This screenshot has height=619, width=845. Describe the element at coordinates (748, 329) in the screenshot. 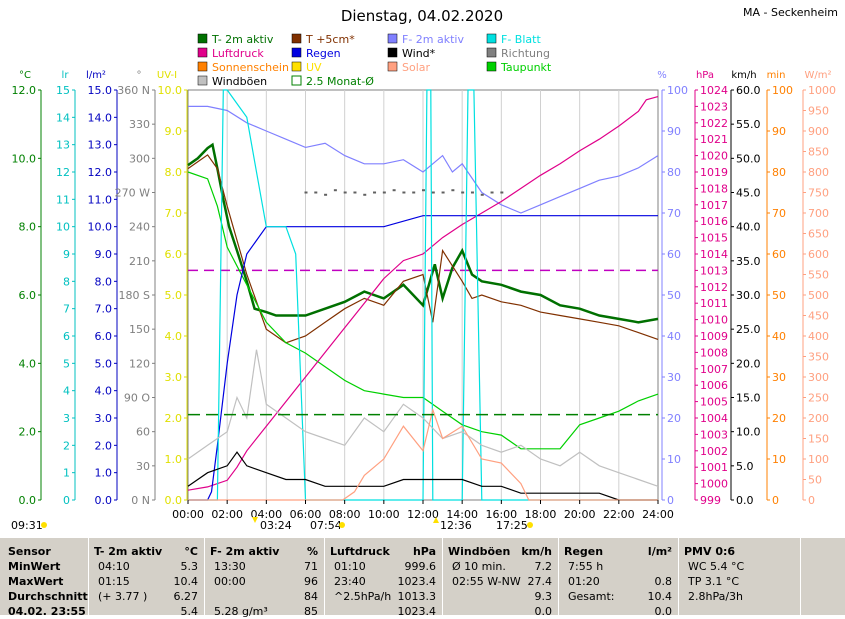

I see `axis-tick-label: 25.0` at that location.